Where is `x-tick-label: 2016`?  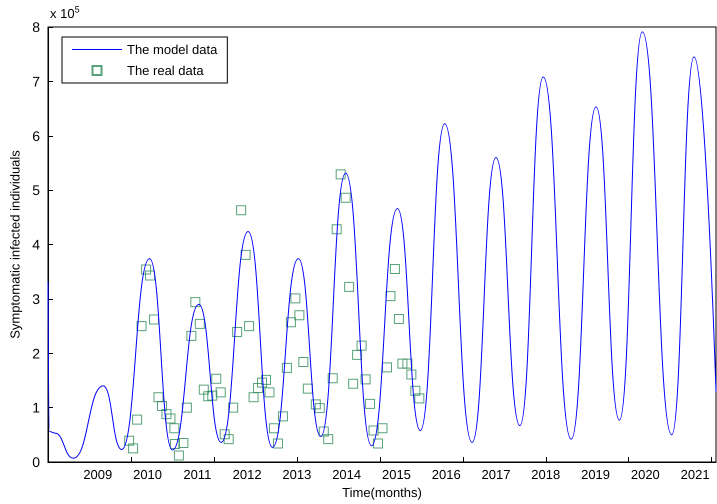
x-tick-label: 2016 is located at coordinates (446, 474).